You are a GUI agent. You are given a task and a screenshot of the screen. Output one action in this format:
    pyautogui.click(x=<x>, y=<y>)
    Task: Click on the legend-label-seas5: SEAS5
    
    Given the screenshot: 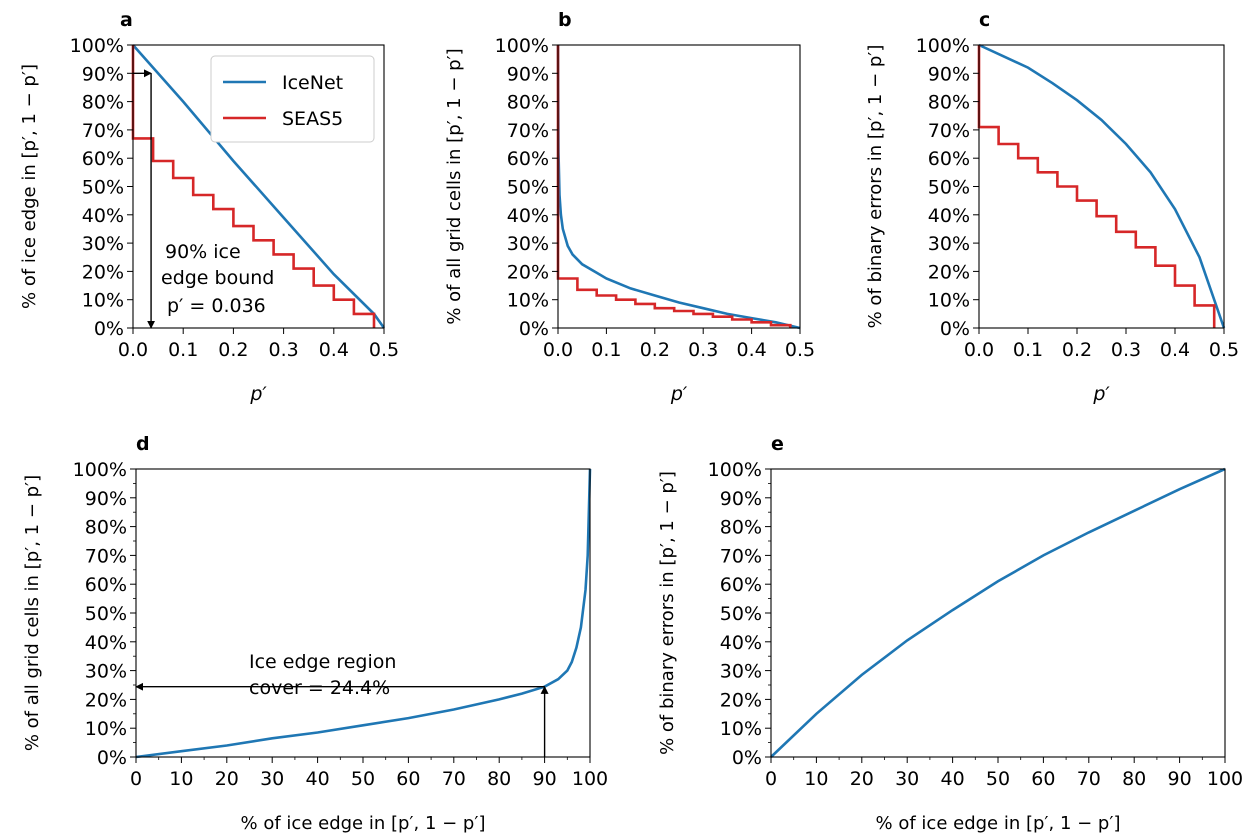 What is the action you would take?
    pyautogui.click(x=312, y=119)
    